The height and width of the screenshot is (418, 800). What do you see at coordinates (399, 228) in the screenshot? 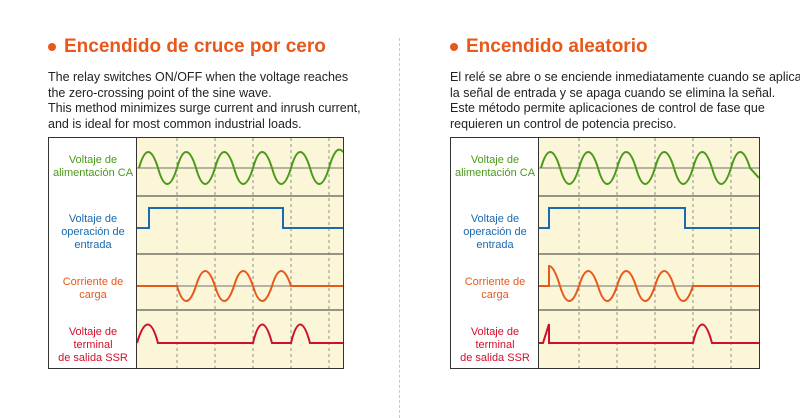
I see `panel-divider` at bounding box center [399, 228].